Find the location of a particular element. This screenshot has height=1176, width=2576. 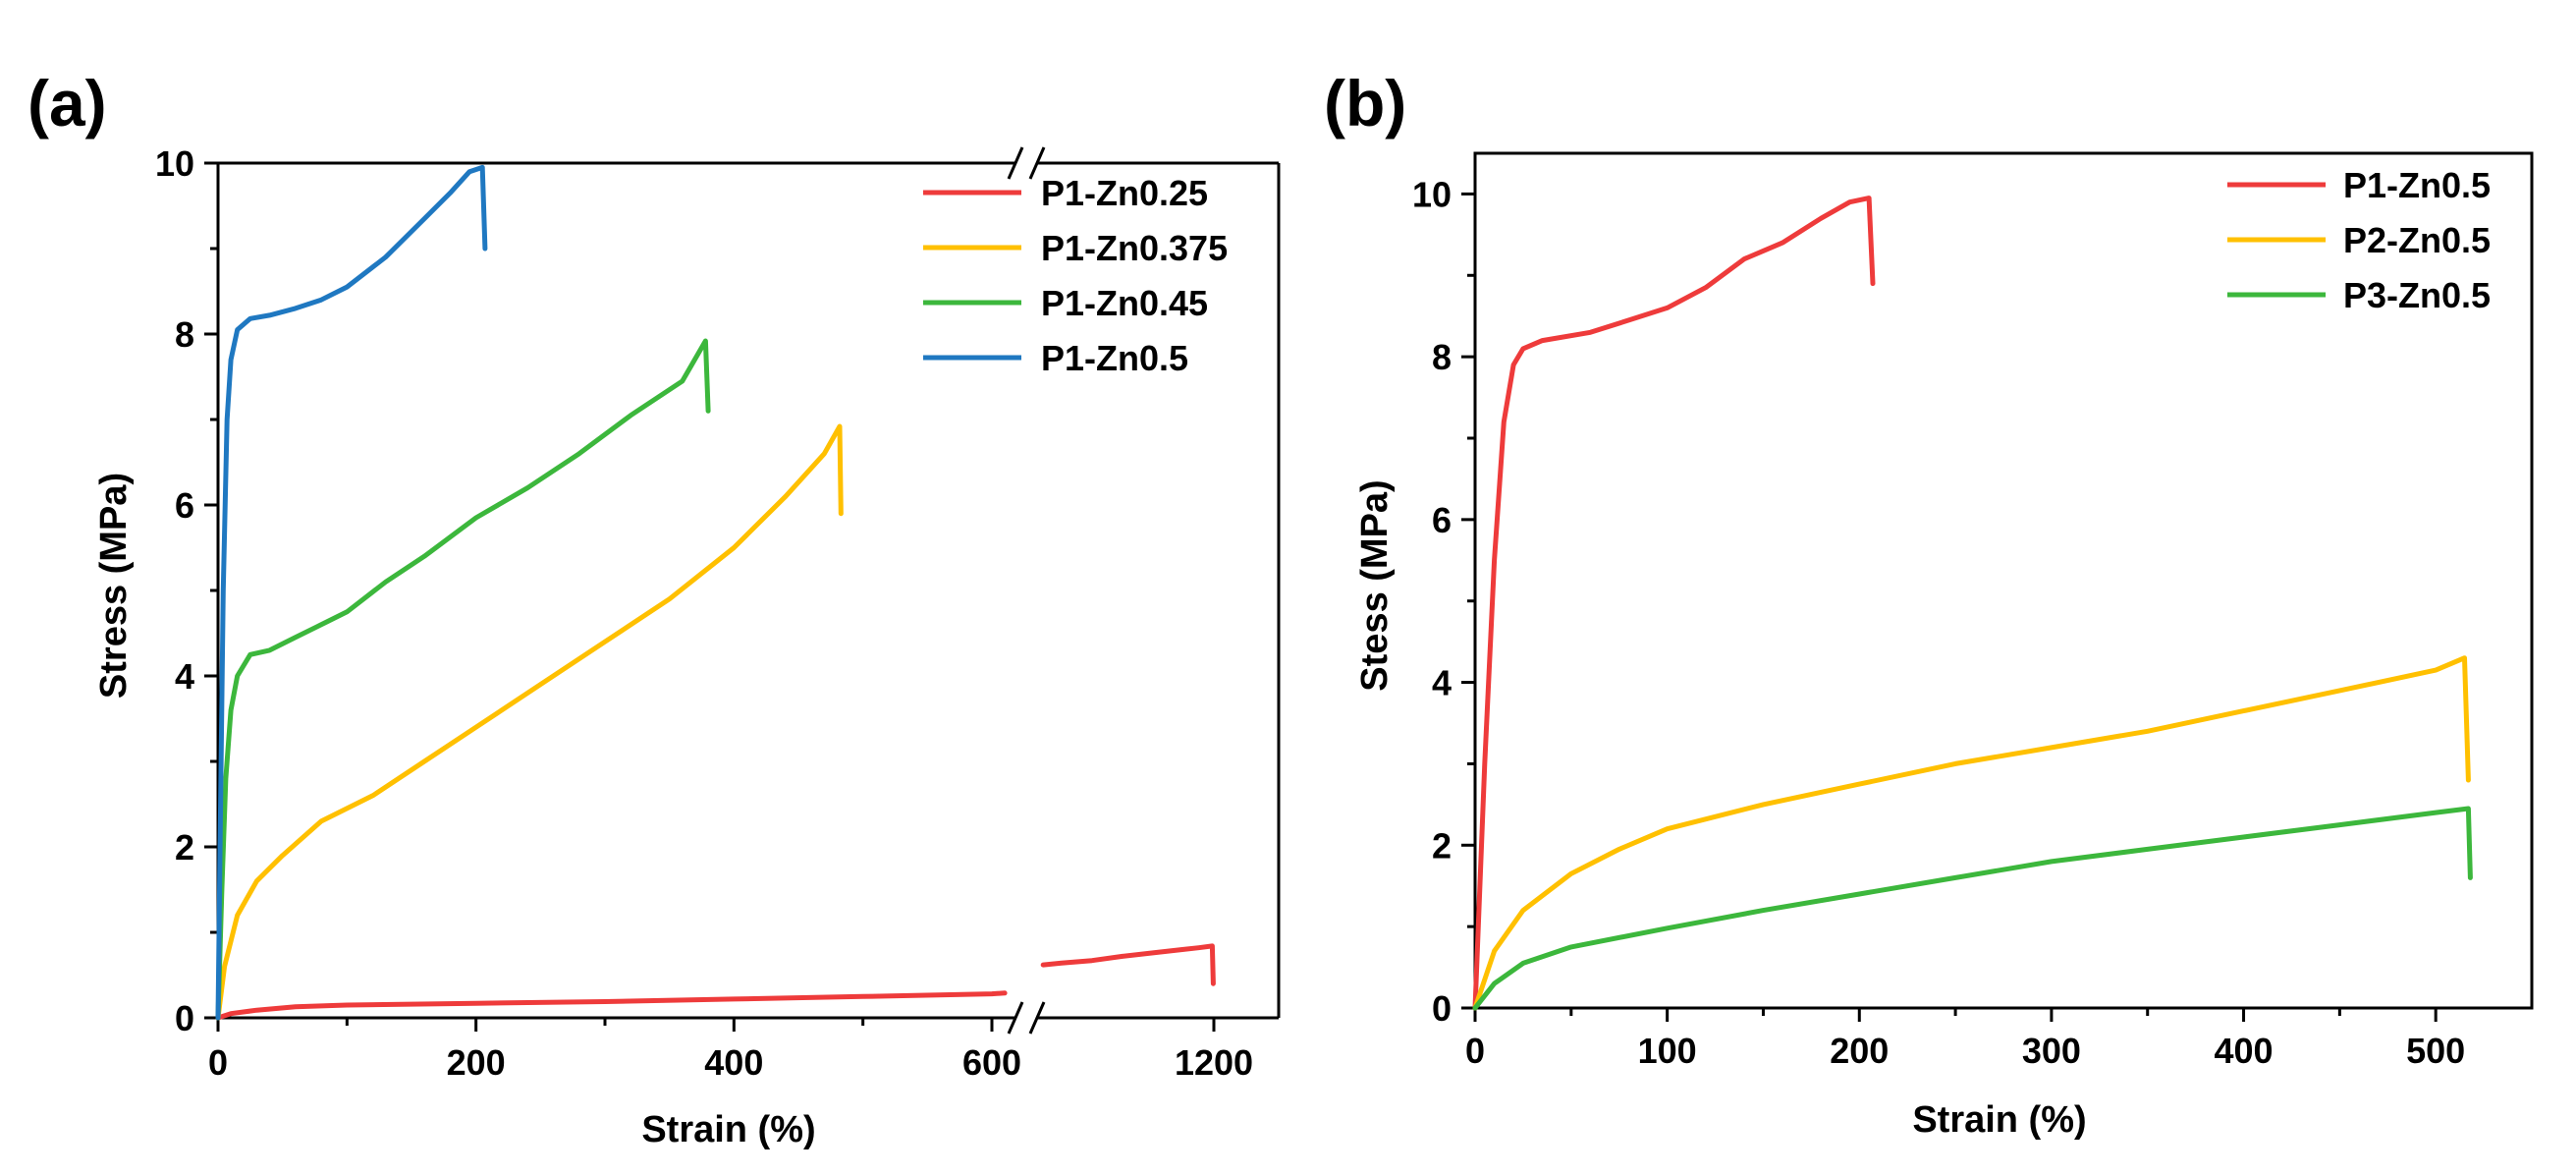

panel-a-y-tick-label: 10 is located at coordinates (174, 163).